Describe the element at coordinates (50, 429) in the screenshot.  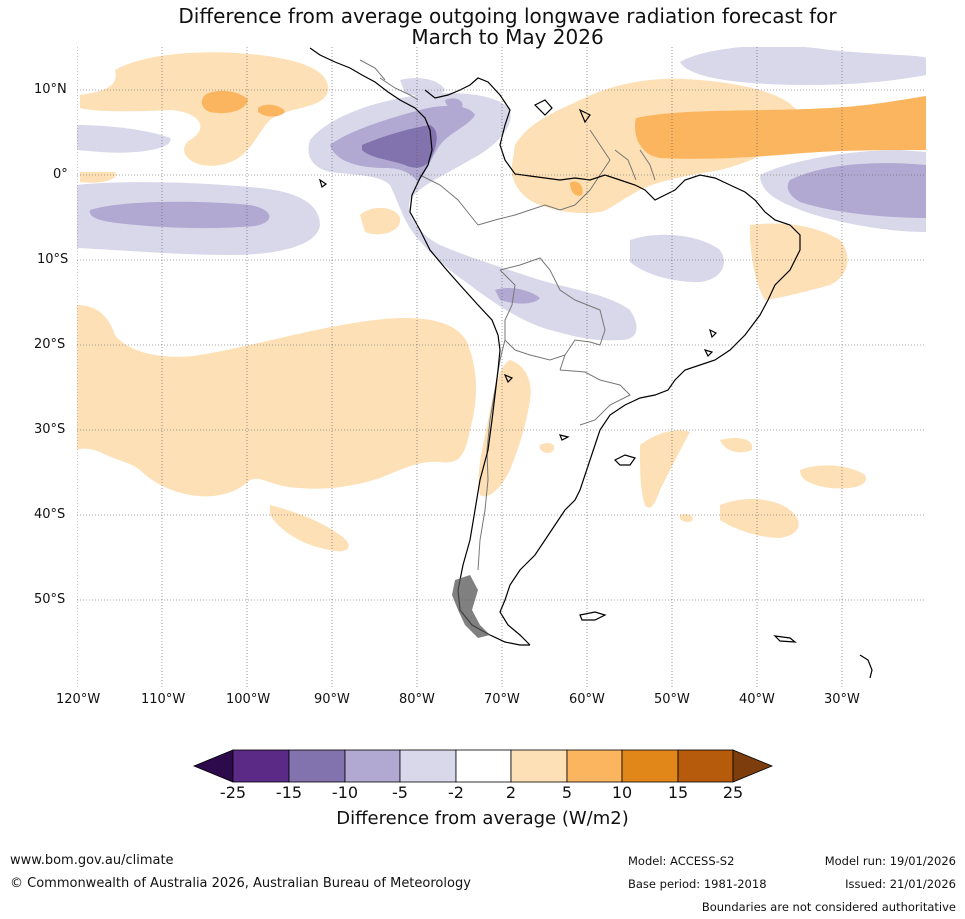
I see `lat-label: 30°S` at that location.